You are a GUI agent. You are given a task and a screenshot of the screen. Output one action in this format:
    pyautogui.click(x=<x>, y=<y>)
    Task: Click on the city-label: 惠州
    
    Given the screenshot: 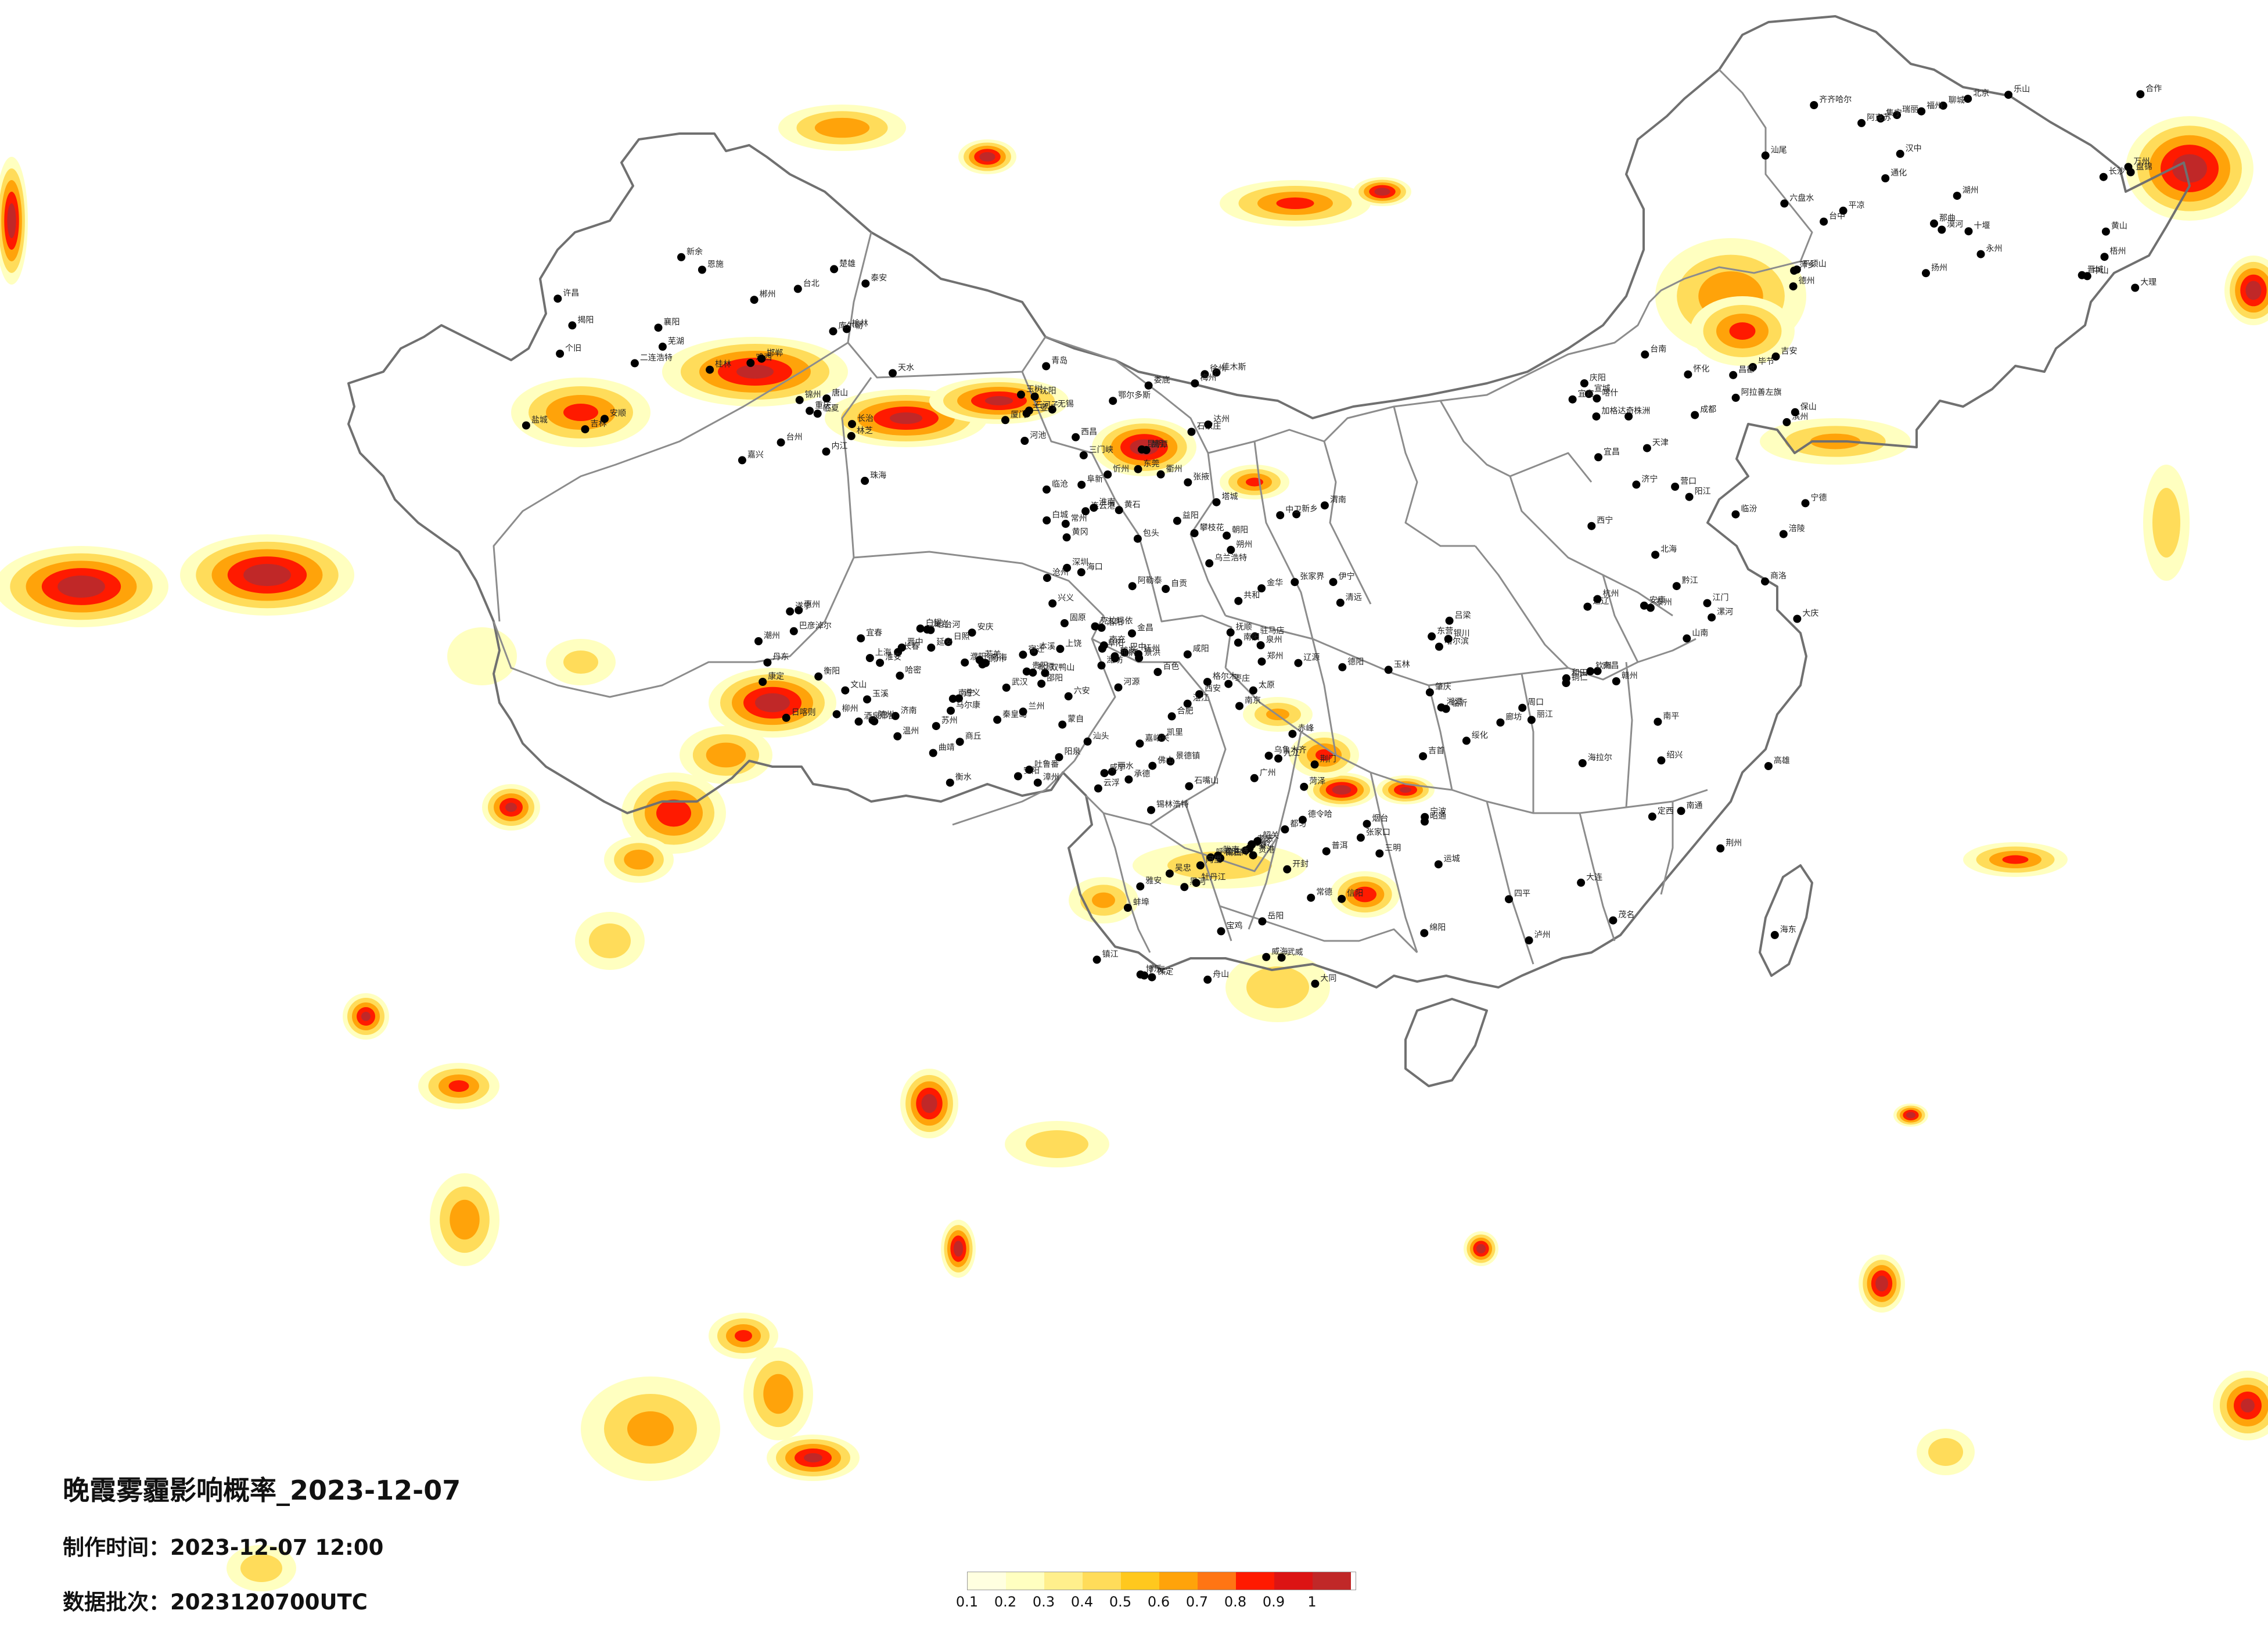 What is the action you would take?
    pyautogui.click(x=812, y=605)
    